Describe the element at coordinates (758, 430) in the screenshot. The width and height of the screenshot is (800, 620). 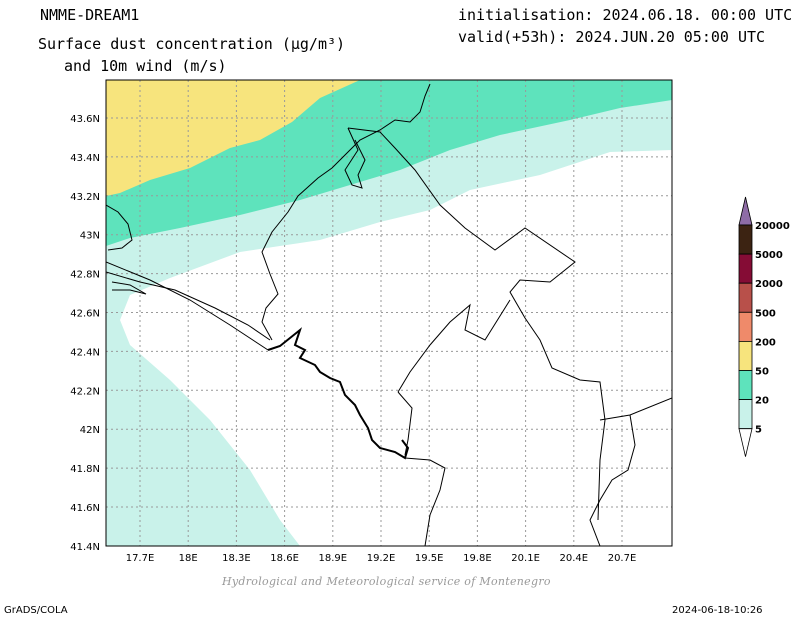
I see `legend-level-label: 5` at that location.